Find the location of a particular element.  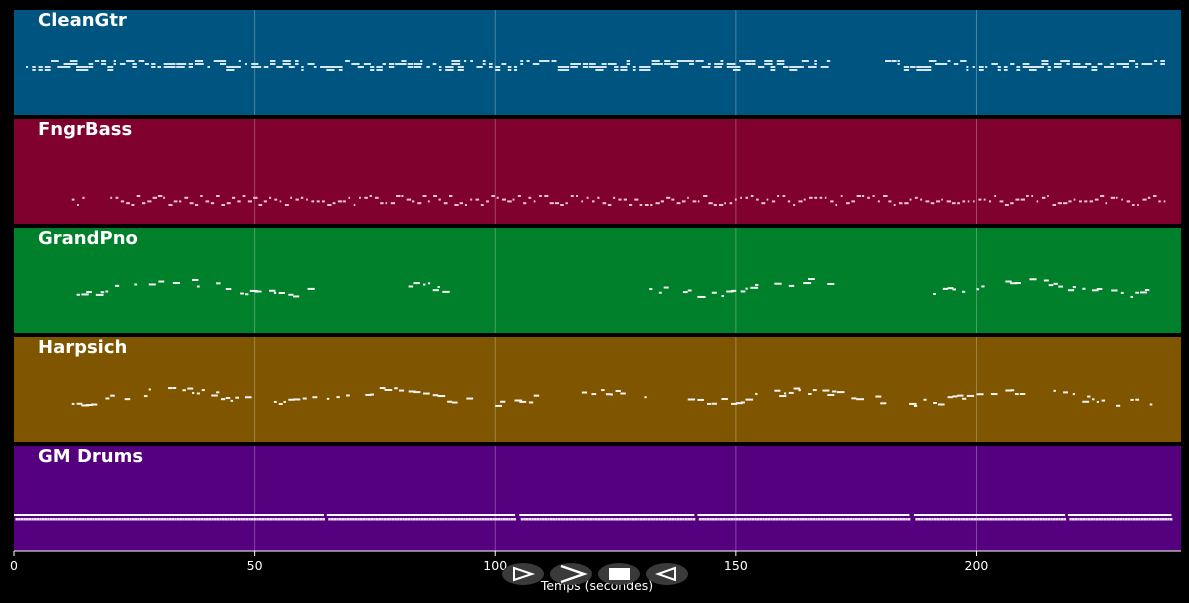

track-name: Harpsich is located at coordinates (82, 347).